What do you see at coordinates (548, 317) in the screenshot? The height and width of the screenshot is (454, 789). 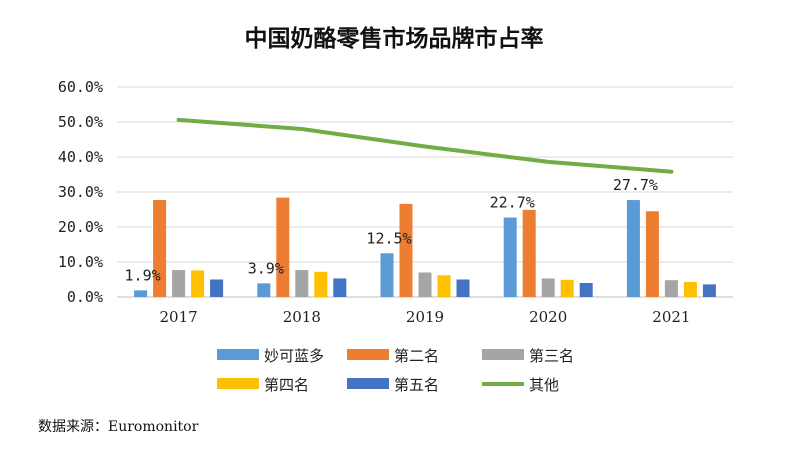 I see `x-tick-label: 2020` at bounding box center [548, 317].